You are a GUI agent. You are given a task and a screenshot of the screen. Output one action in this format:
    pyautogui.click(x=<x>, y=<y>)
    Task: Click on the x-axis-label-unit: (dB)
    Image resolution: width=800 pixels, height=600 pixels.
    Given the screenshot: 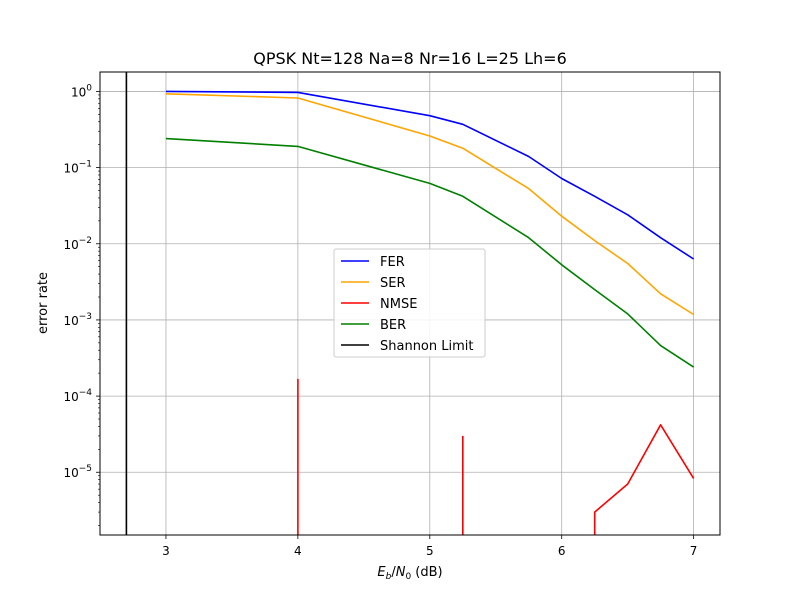 What is the action you would take?
    pyautogui.click(x=426, y=572)
    